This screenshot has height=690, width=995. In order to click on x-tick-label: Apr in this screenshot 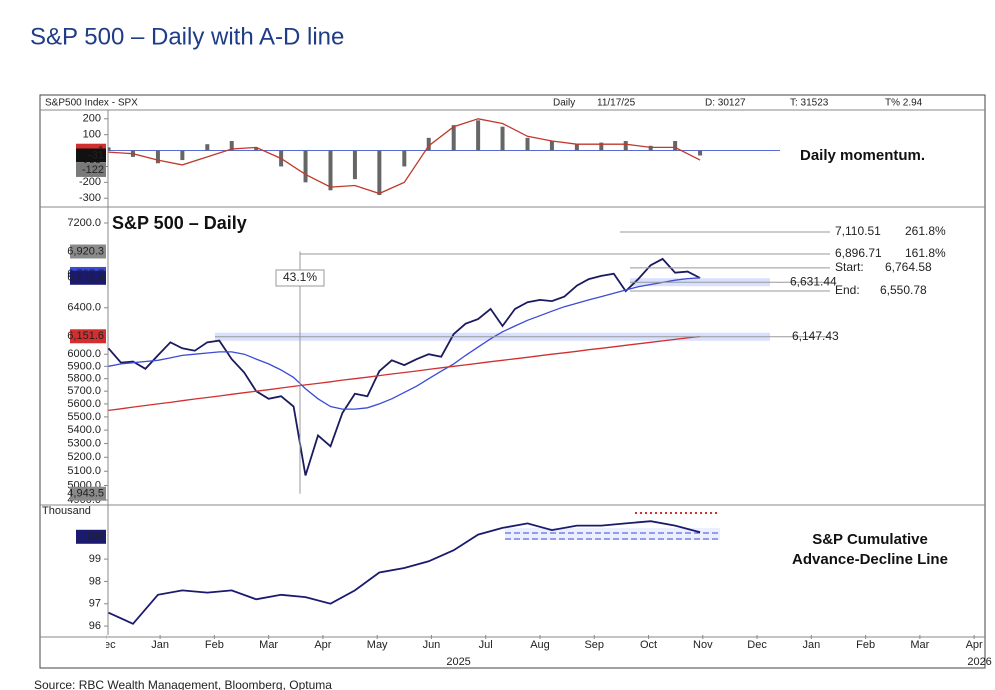, I will do `click(322, 645)`.